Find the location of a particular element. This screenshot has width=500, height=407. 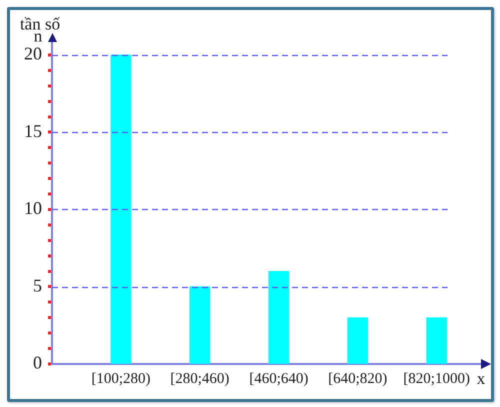

x-tick-label: [460;640) is located at coordinates (278, 378).